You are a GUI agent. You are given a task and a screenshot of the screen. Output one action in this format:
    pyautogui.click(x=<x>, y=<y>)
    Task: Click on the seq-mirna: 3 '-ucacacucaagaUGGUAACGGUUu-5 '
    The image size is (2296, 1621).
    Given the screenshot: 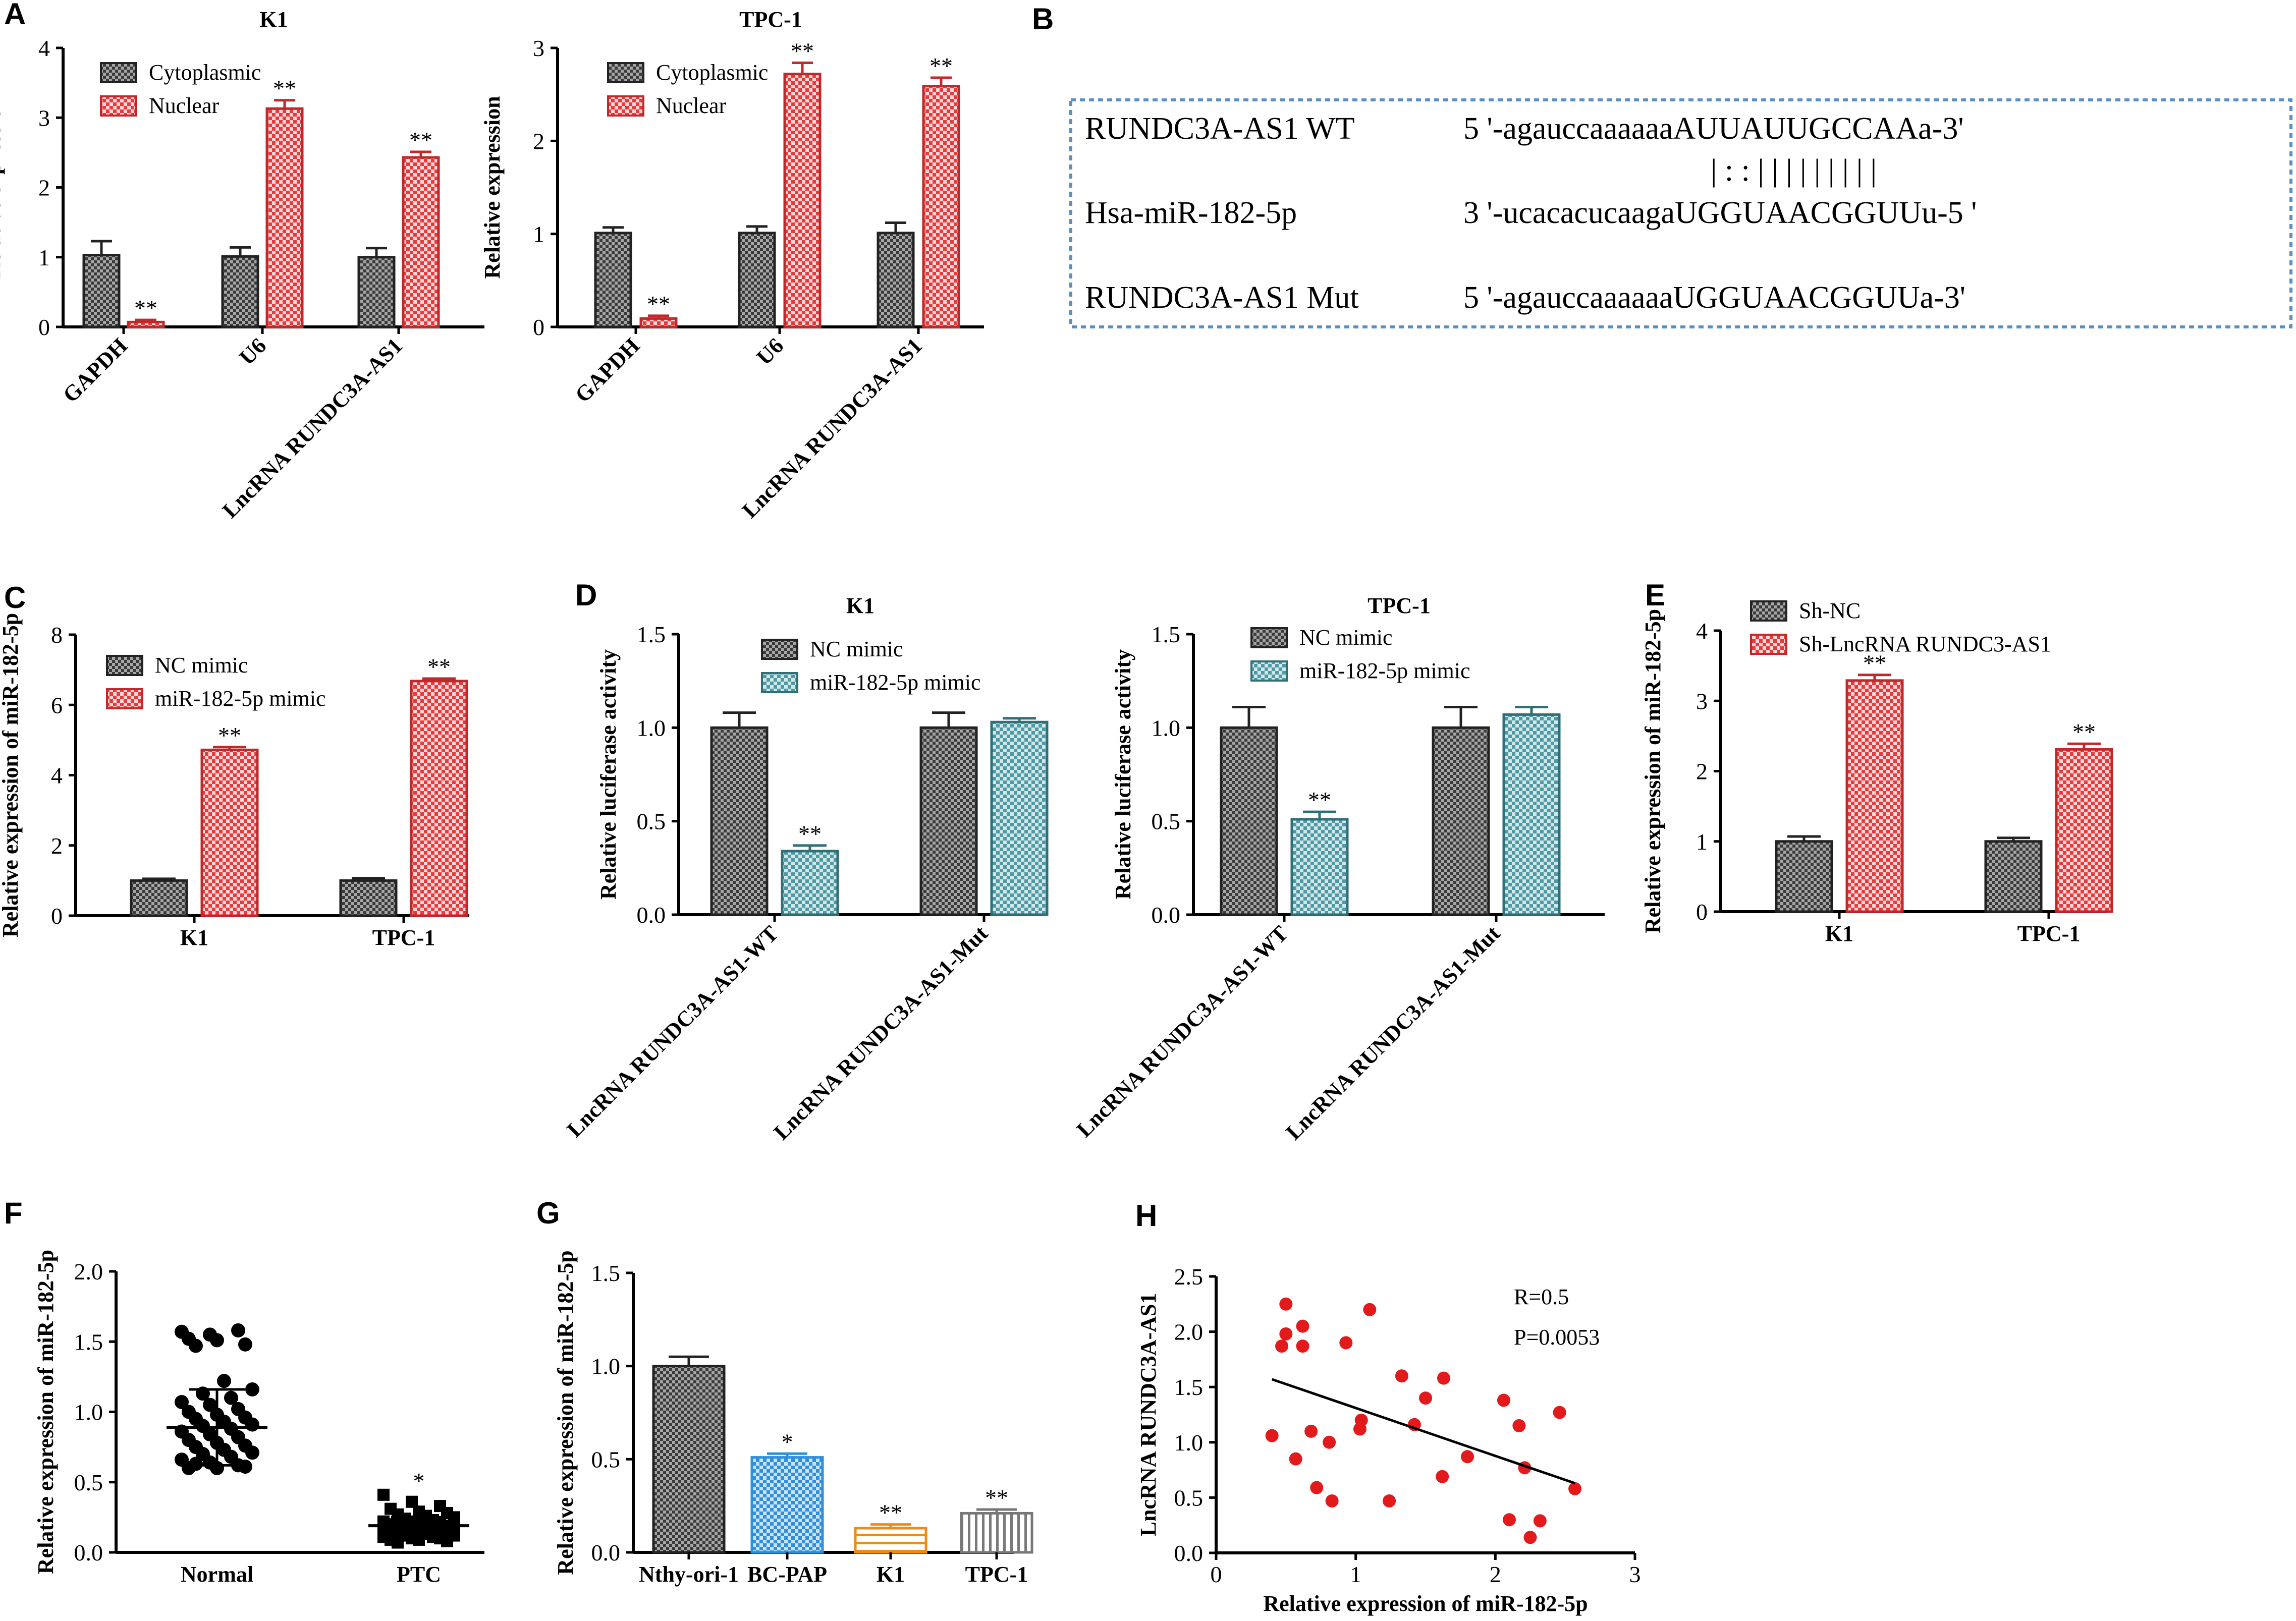 What is the action you would take?
    pyautogui.click(x=1720, y=213)
    